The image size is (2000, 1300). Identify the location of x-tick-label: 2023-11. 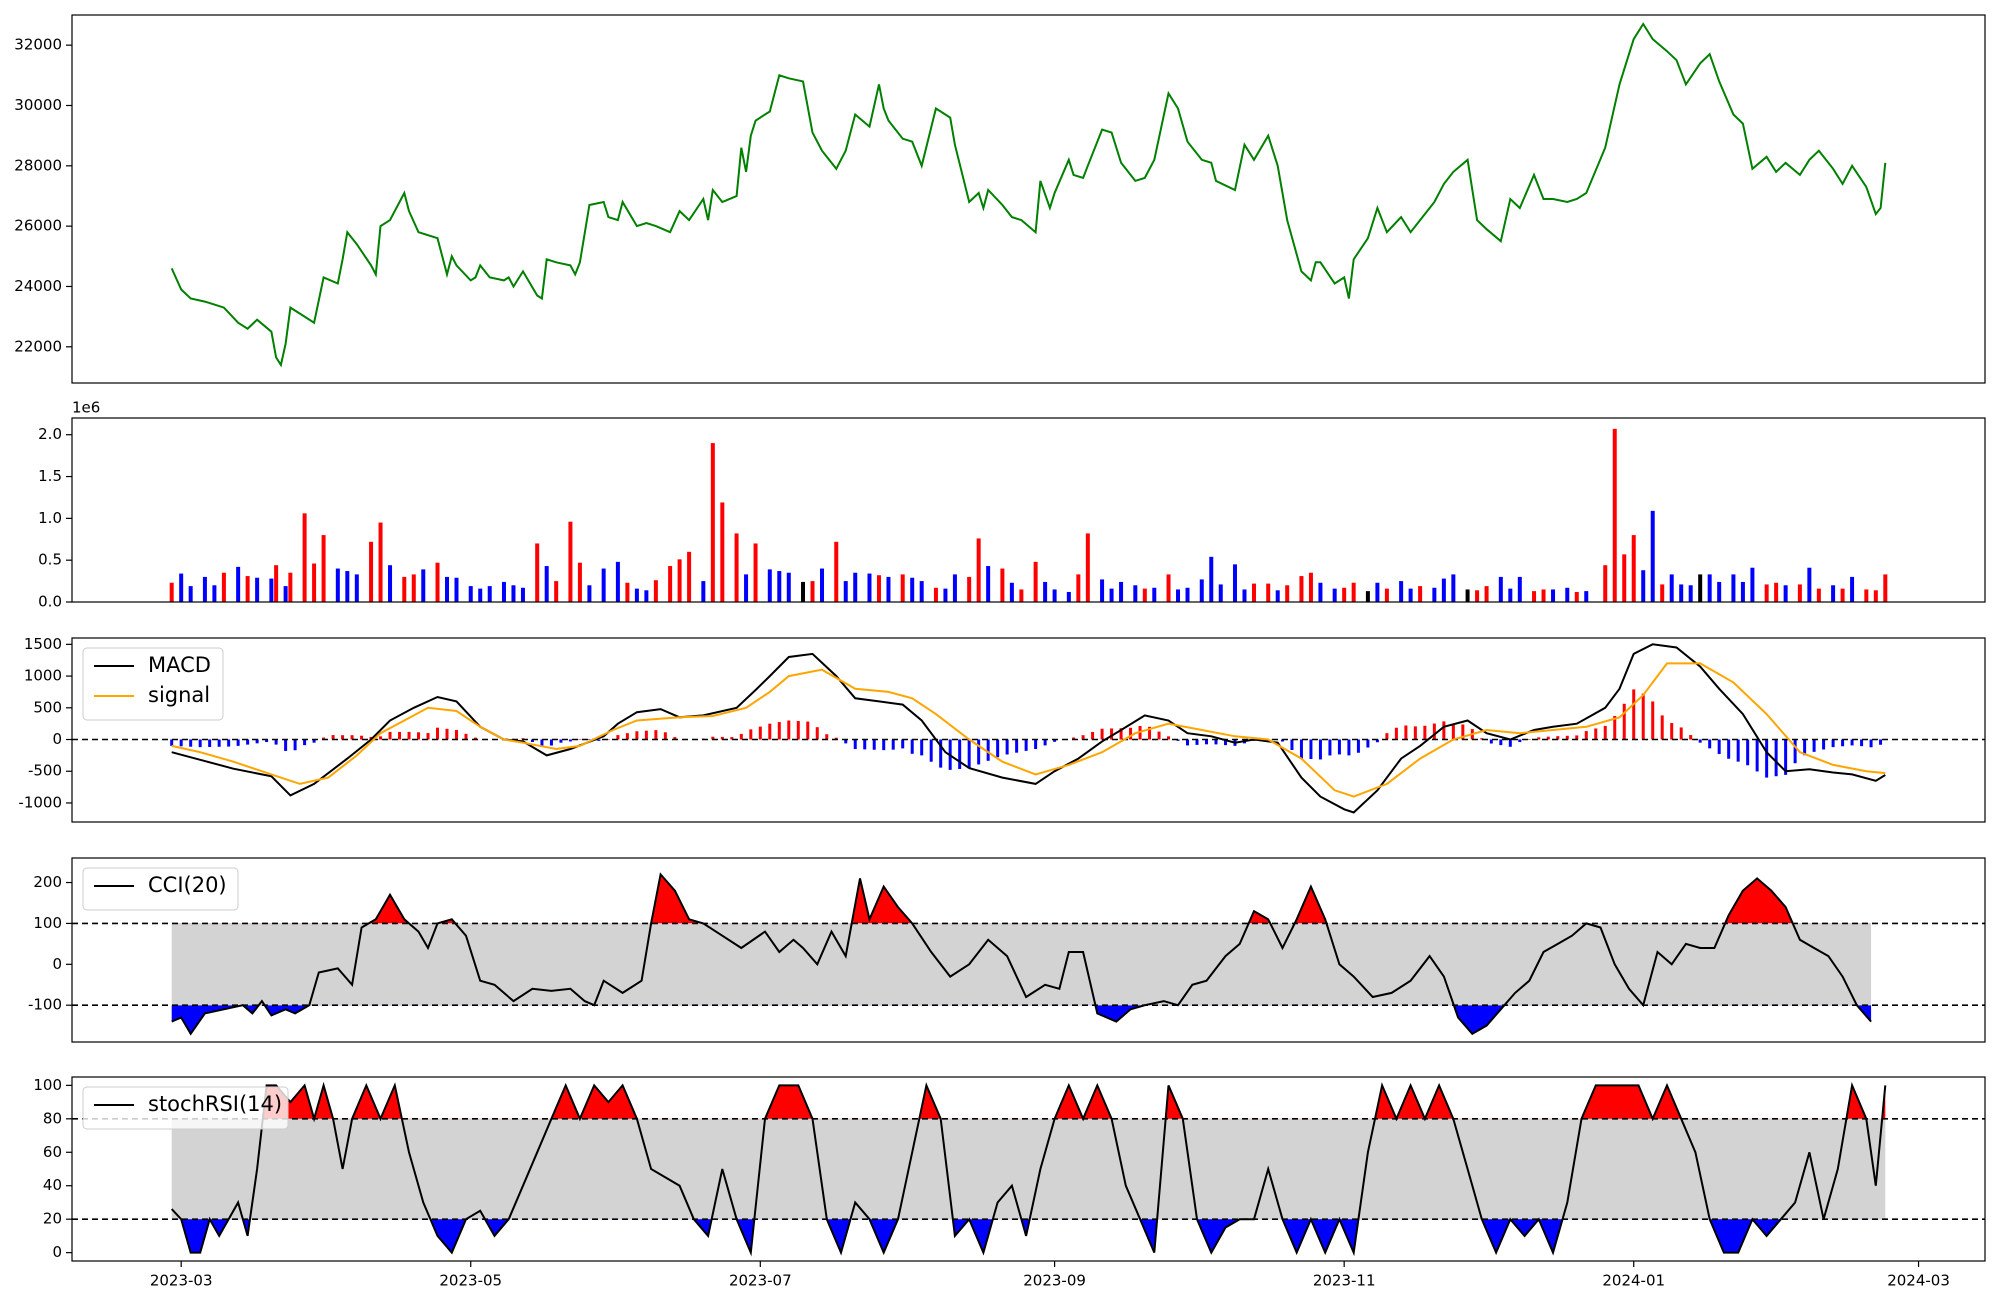
(1344, 1281).